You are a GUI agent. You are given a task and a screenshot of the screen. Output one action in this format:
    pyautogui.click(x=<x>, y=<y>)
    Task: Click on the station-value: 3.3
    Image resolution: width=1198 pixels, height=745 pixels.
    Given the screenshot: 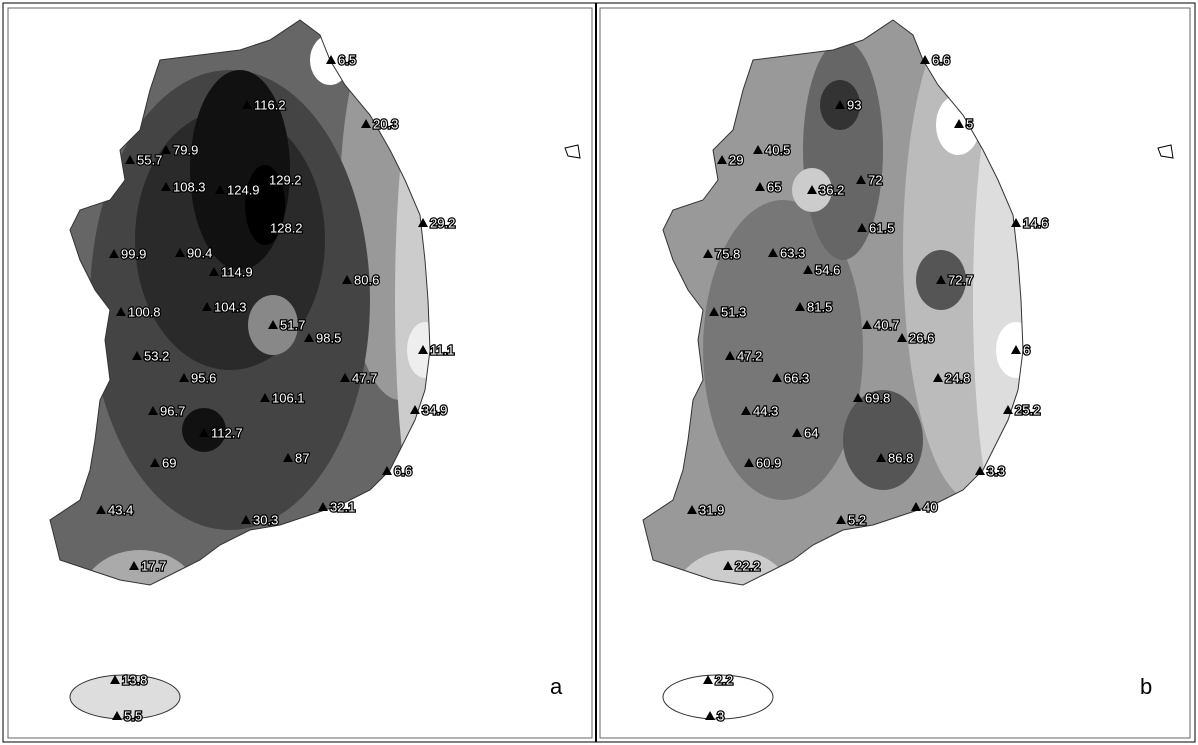 What is the action you would take?
    pyautogui.click(x=996, y=470)
    